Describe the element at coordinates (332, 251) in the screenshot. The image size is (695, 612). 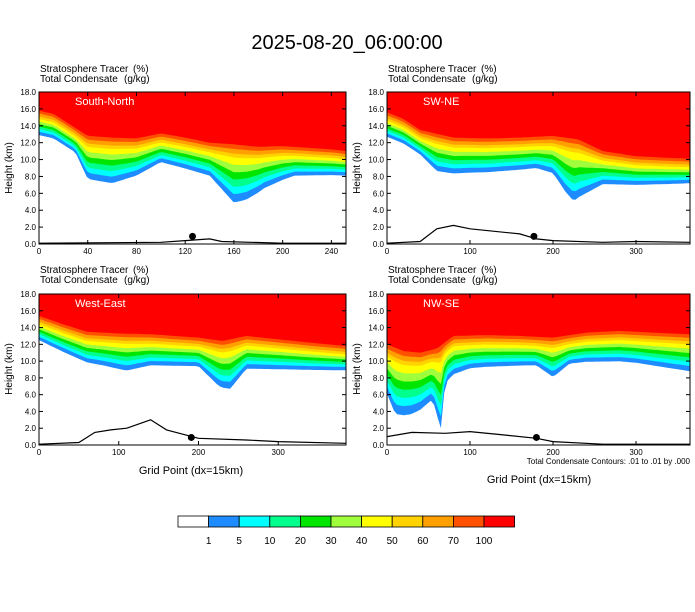
I see `x-tick-label: 240` at that location.